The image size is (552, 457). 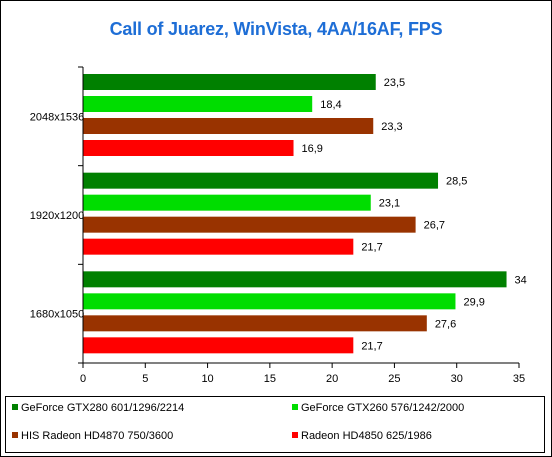 I want to click on x-tick-label: 25, so click(x=394, y=379).